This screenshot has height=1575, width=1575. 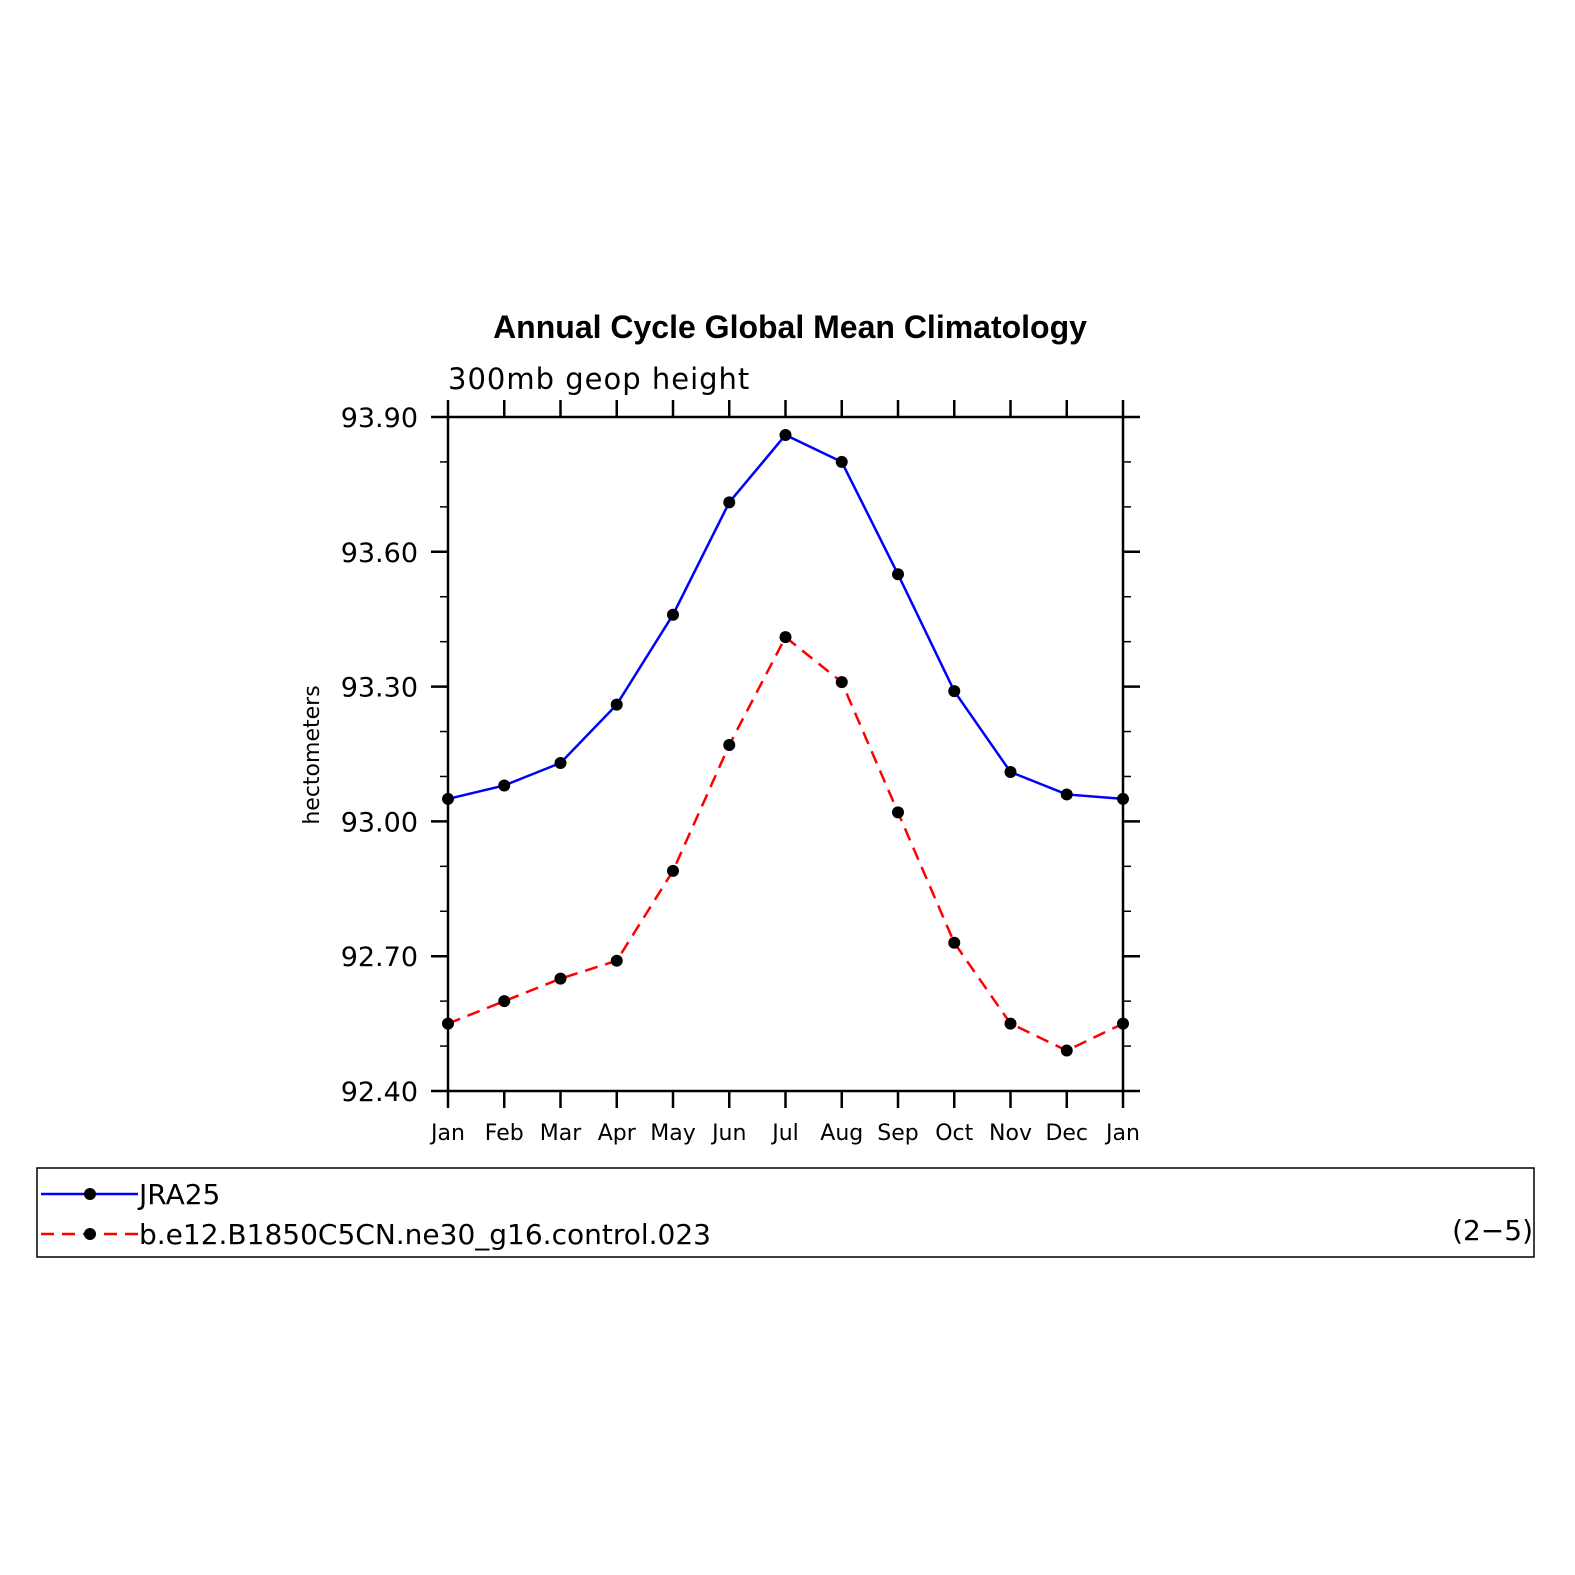 What do you see at coordinates (1492, 1230) in the screenshot?
I see `panel-annotation: (2−5)` at bounding box center [1492, 1230].